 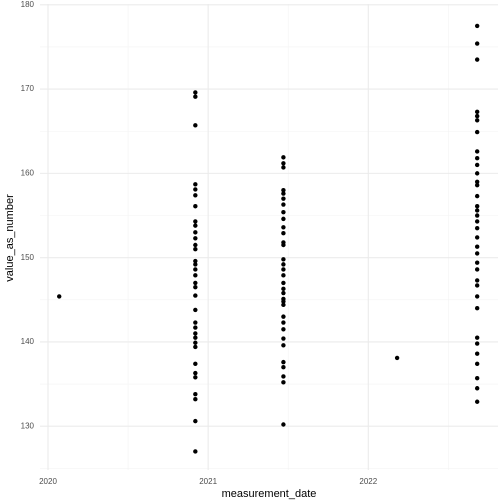 I want to click on y-axis-title: value_as_number, so click(x=10, y=238).